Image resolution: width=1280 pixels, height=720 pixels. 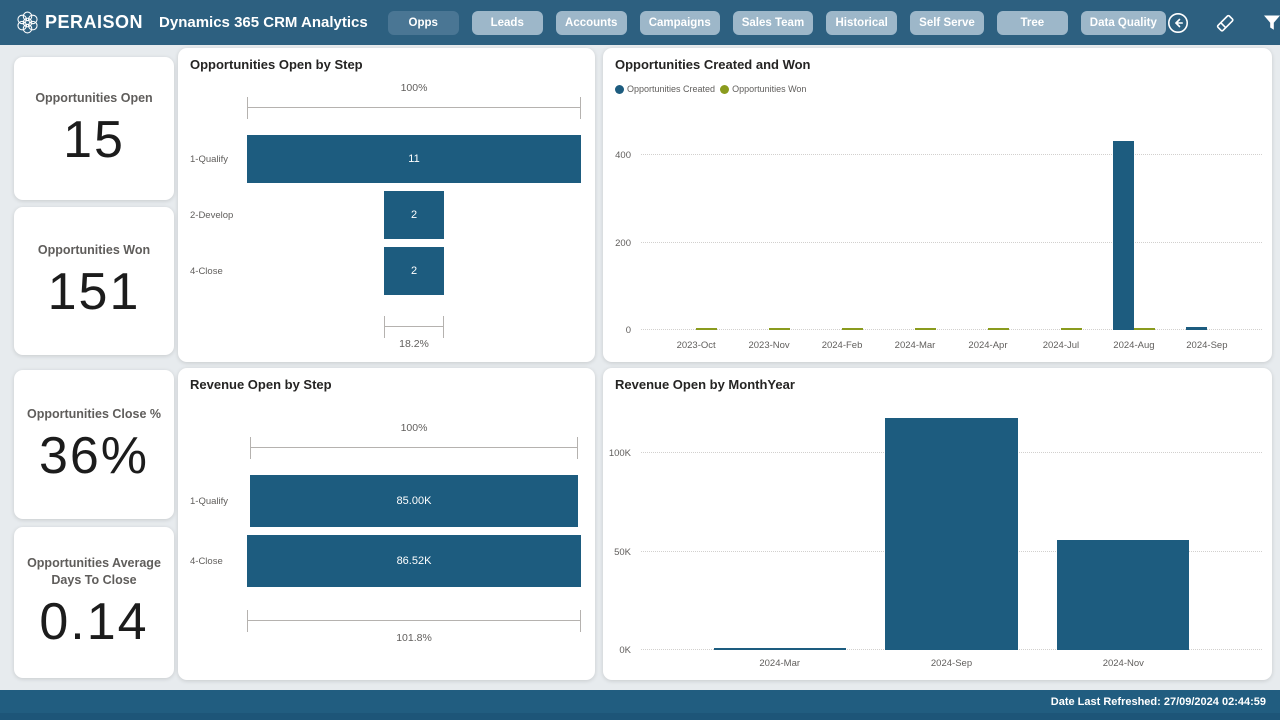 I want to click on legend-item-opportunities-won: Opportunities Won, so click(x=763, y=89).